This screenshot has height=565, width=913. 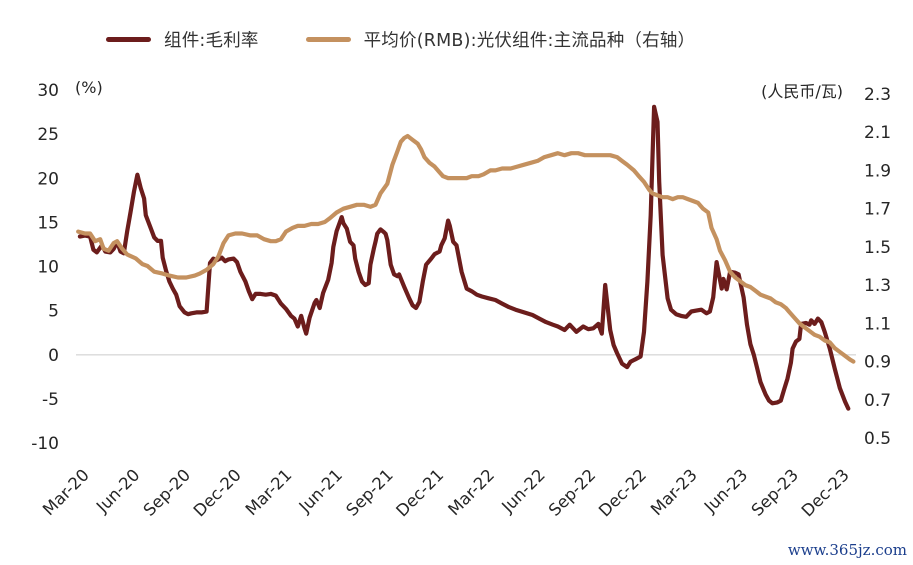 I want to click on x-axis-tick-label: Sep-20, so click(x=167, y=492).